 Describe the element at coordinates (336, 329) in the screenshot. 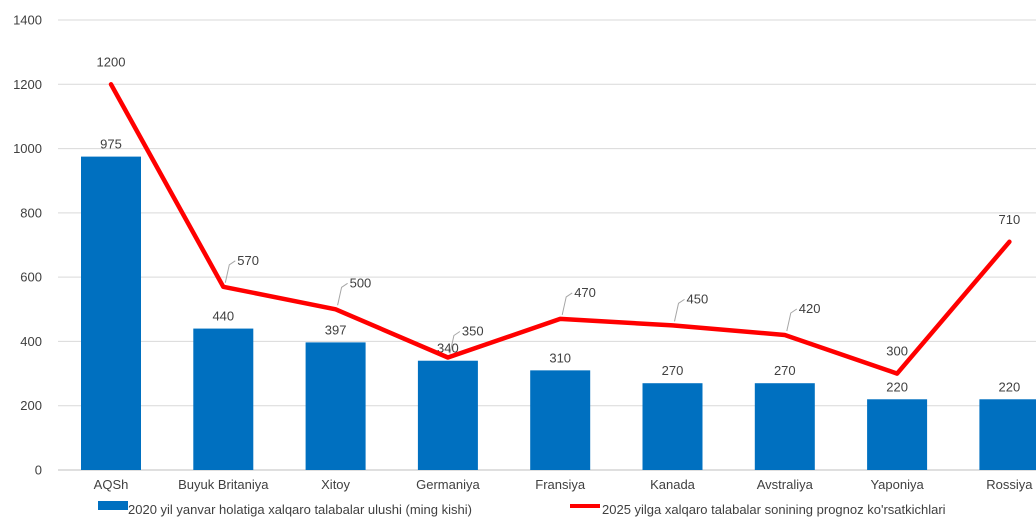

I see `bar-data-label: 397` at that location.